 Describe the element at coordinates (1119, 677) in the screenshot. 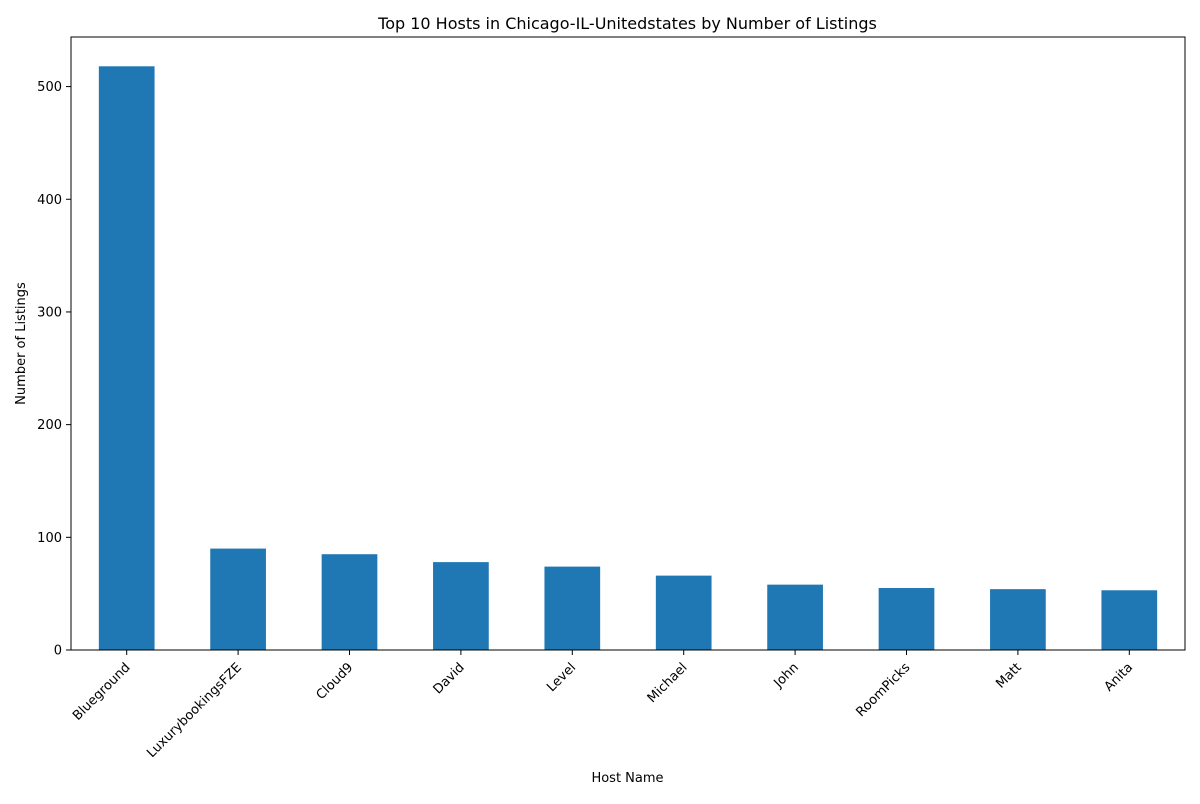

I see `x-tick-label: Anita` at that location.